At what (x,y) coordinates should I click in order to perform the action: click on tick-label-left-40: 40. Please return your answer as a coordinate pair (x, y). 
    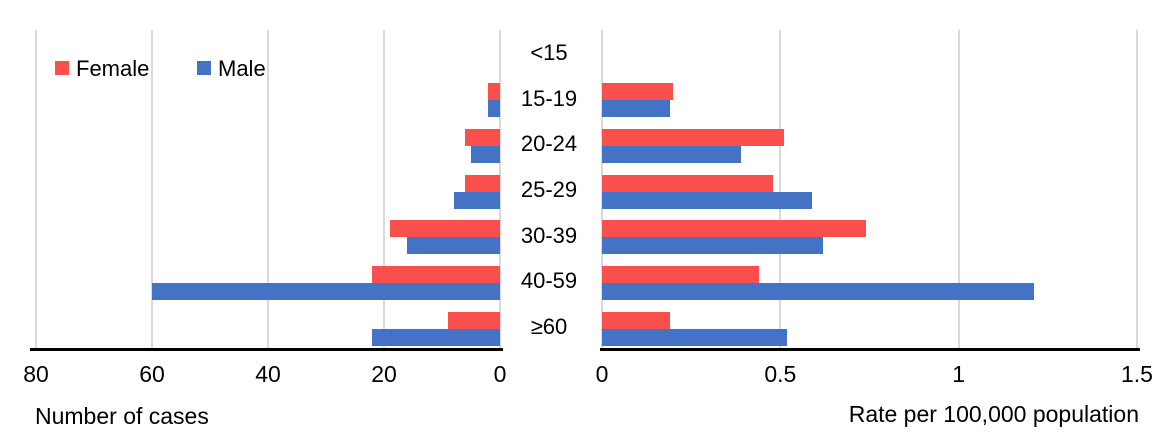
    Looking at the image, I should click on (268, 374).